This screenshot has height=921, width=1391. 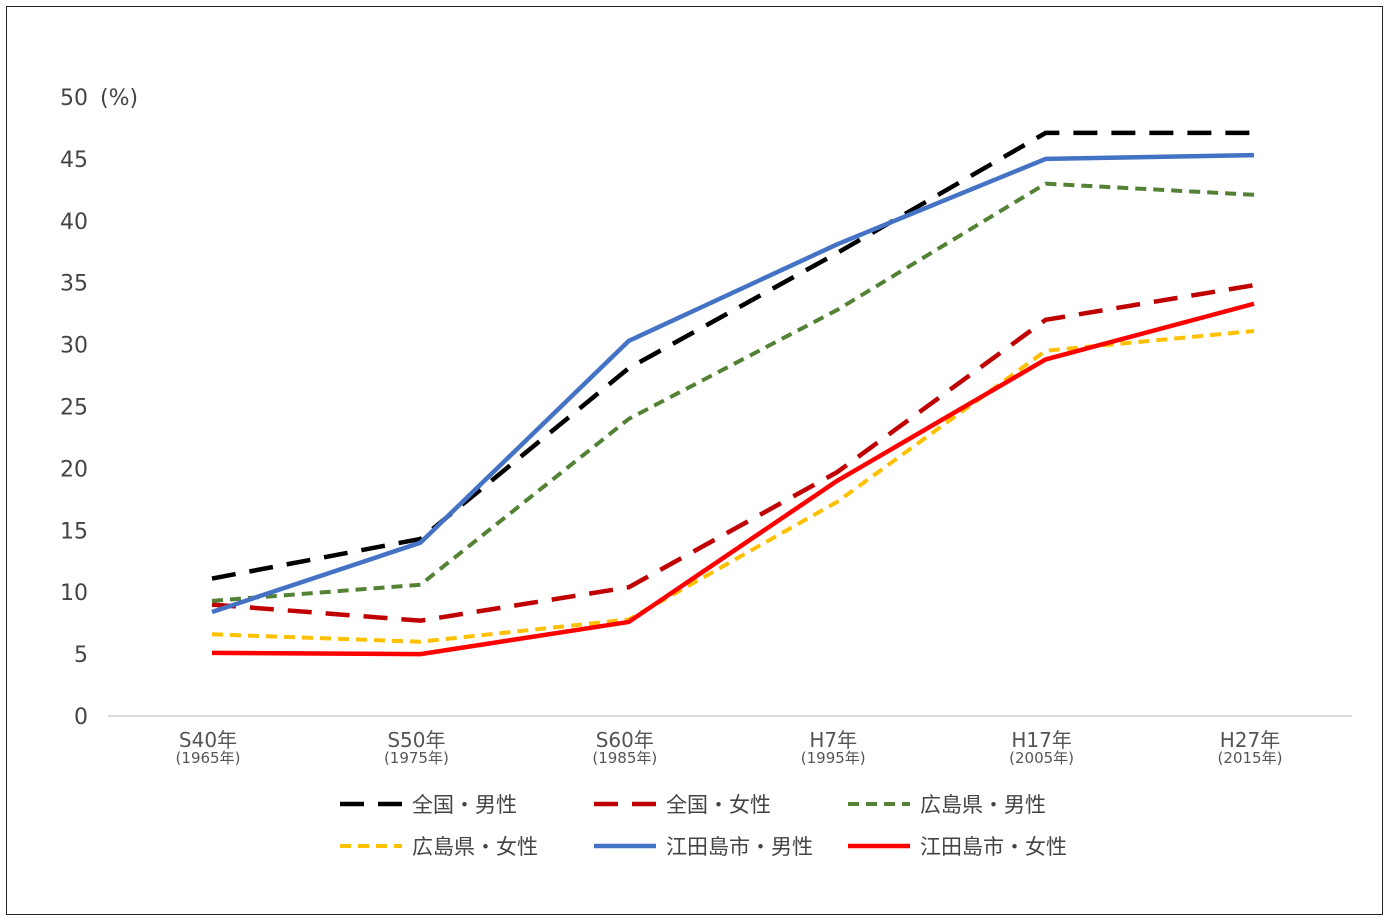 What do you see at coordinates (74, 469) in the screenshot?
I see `y-tick-label: 20` at bounding box center [74, 469].